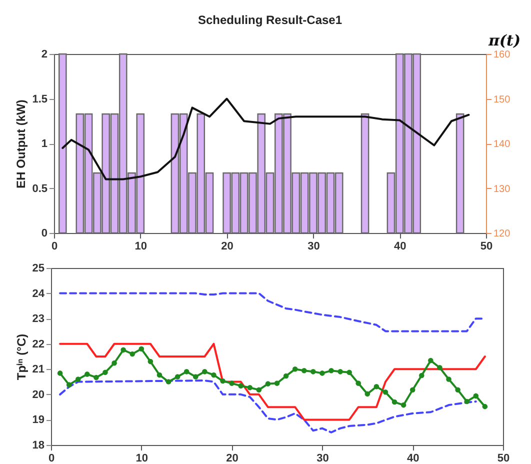  I want to click on chart-title: Scheduling Result-Case1, so click(270, 20).